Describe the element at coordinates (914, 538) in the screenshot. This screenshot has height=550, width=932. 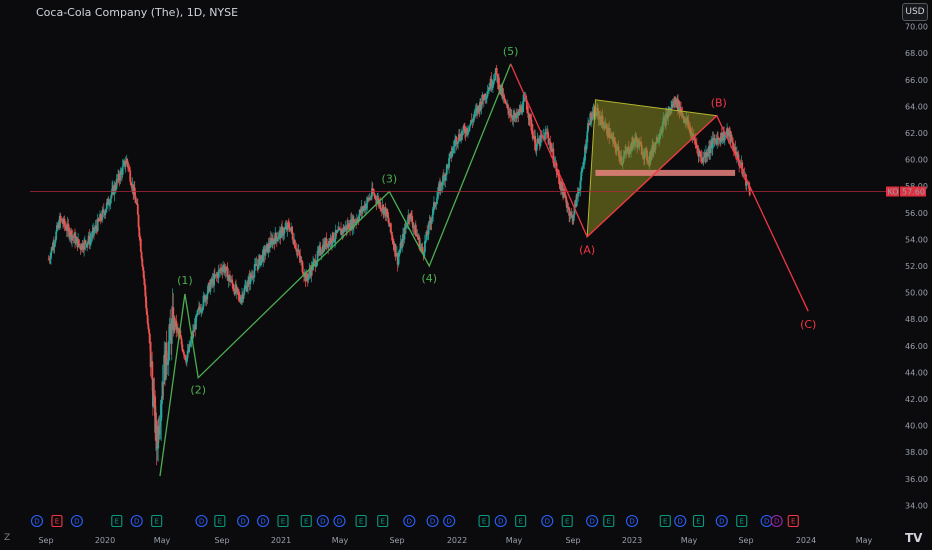
I see `tradingview-logo-icon: TV` at that location.